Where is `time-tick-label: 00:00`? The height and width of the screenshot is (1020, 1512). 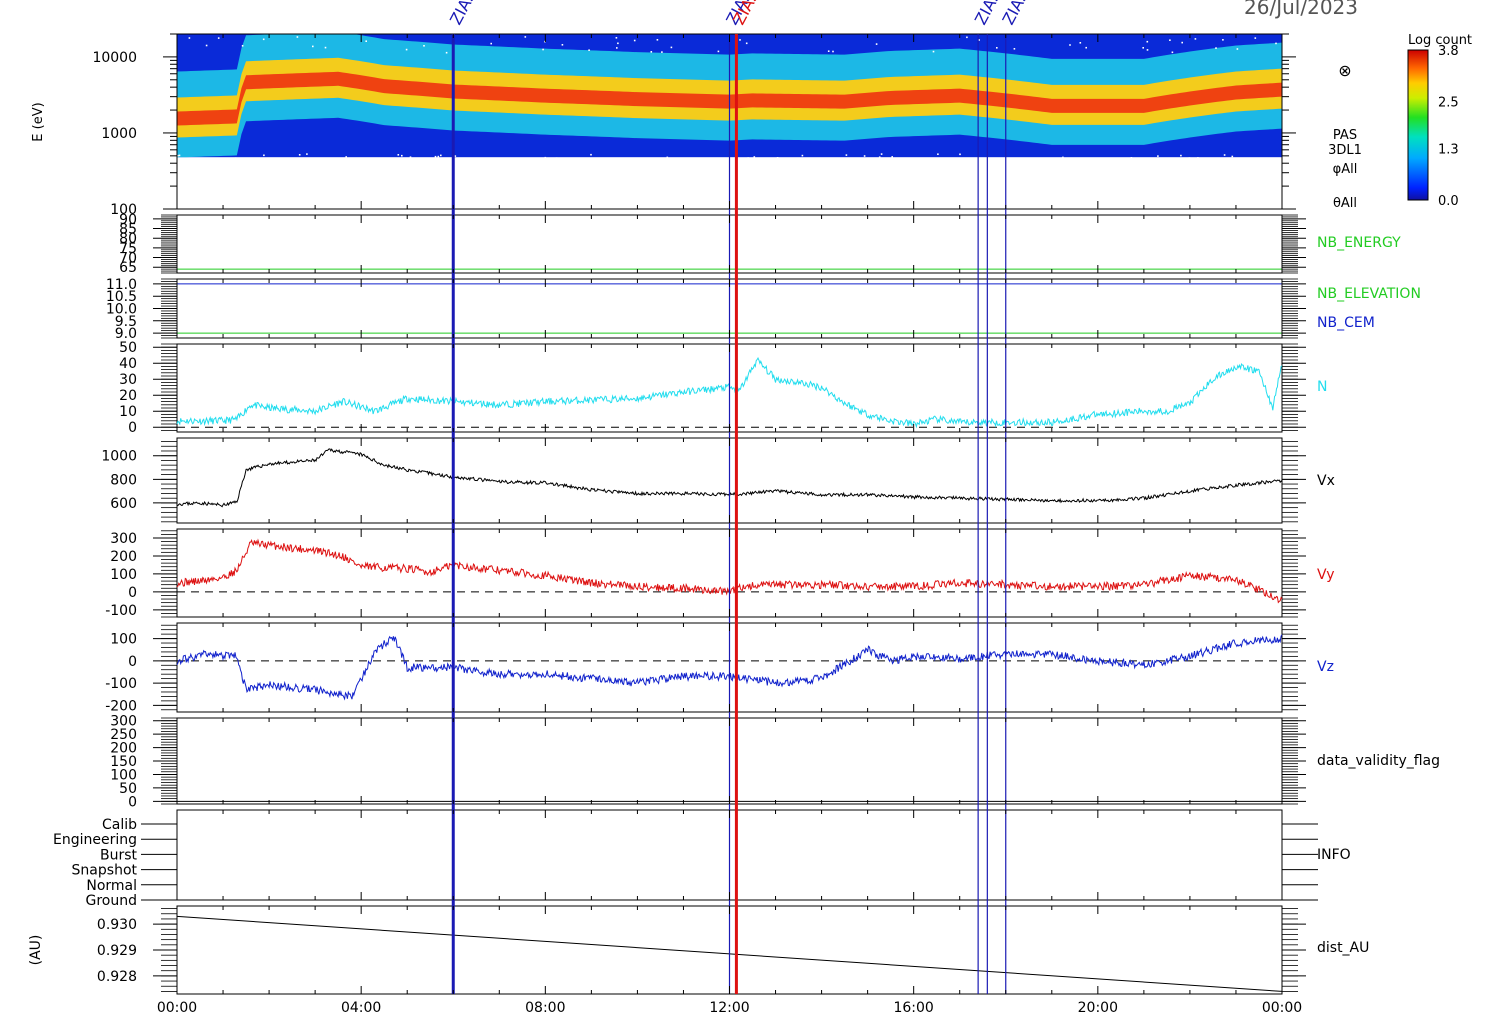
time-tick-label: 00:00 is located at coordinates (1282, 1008).